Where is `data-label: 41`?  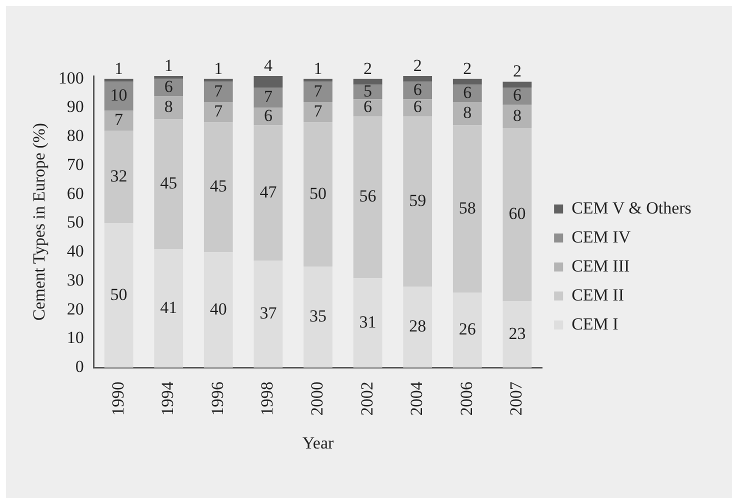 data-label: 41 is located at coordinates (169, 307).